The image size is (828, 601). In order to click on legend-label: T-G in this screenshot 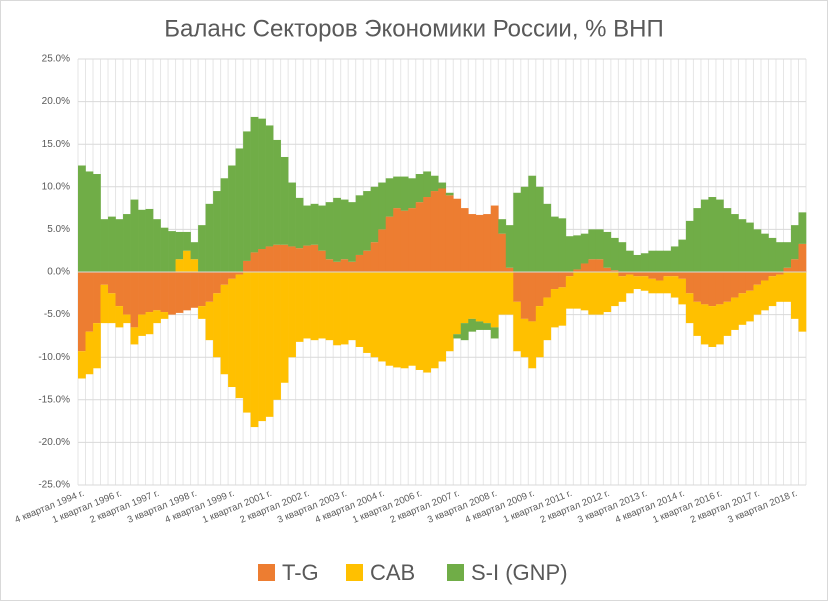, I will do `click(300, 572)`.